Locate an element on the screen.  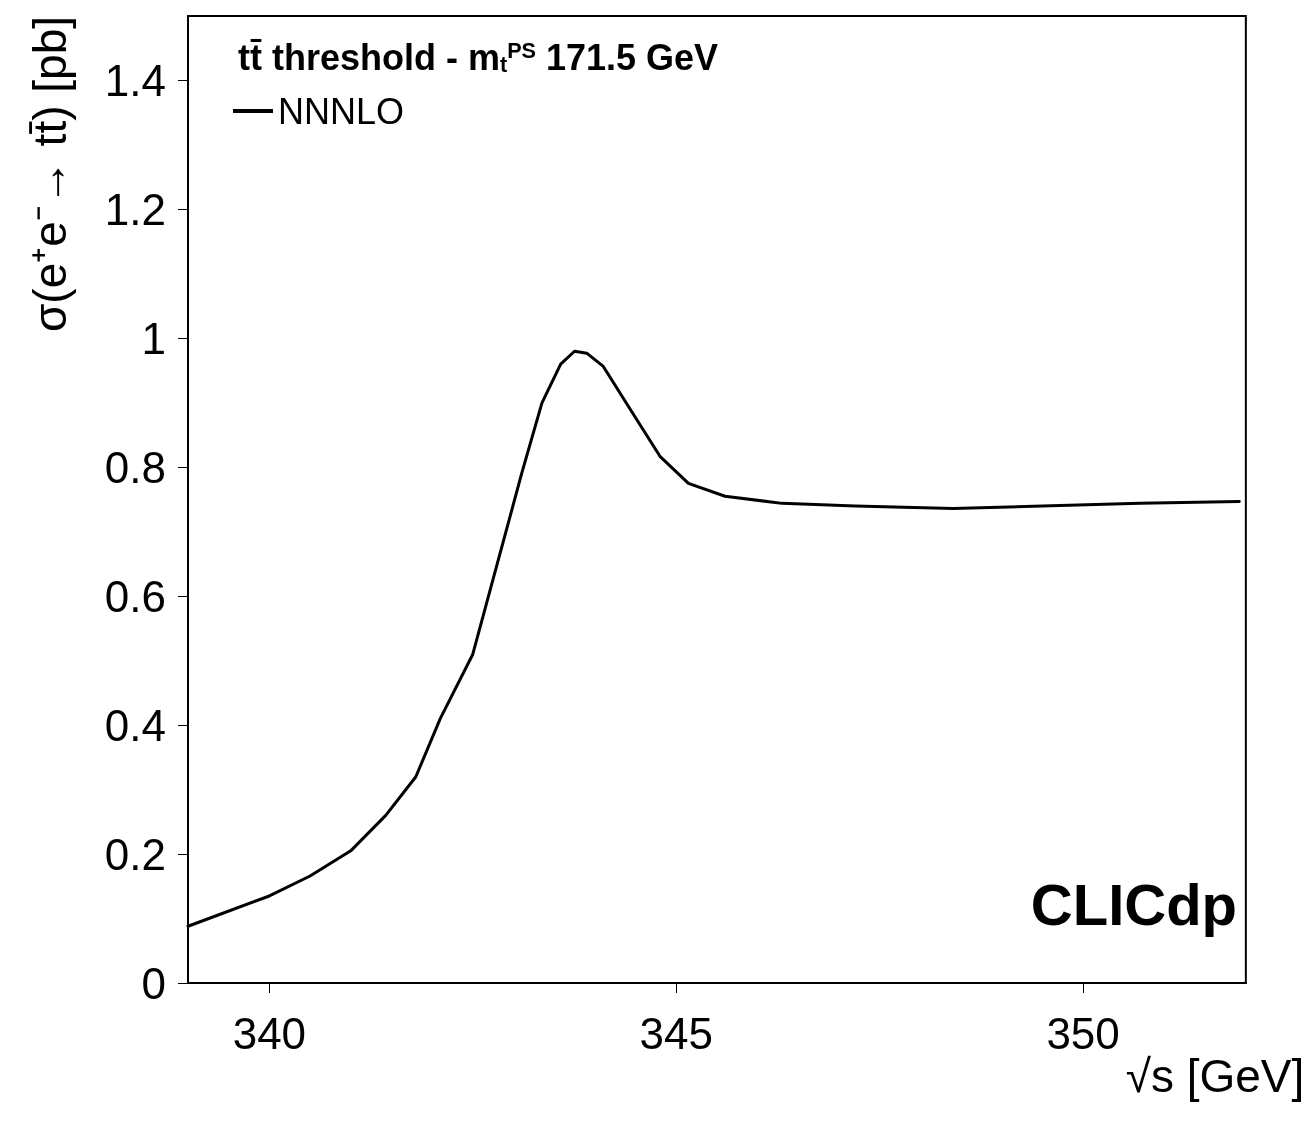
legend-label: NNNLO is located at coordinates (341, 111).